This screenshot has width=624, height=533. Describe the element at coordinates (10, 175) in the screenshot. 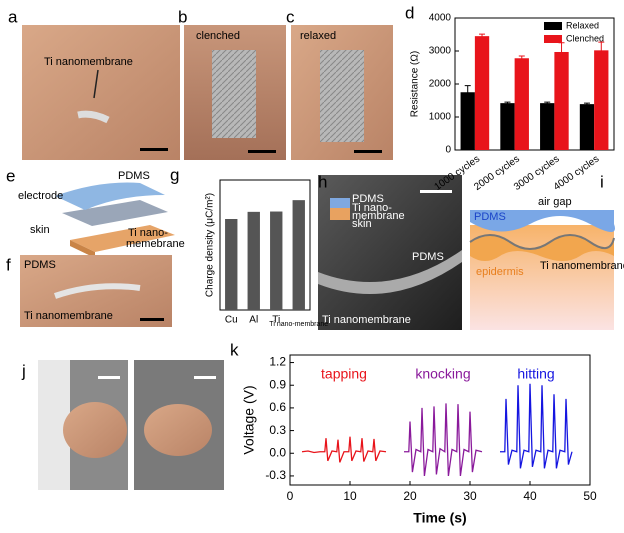

I see `panel-label: e` at that location.